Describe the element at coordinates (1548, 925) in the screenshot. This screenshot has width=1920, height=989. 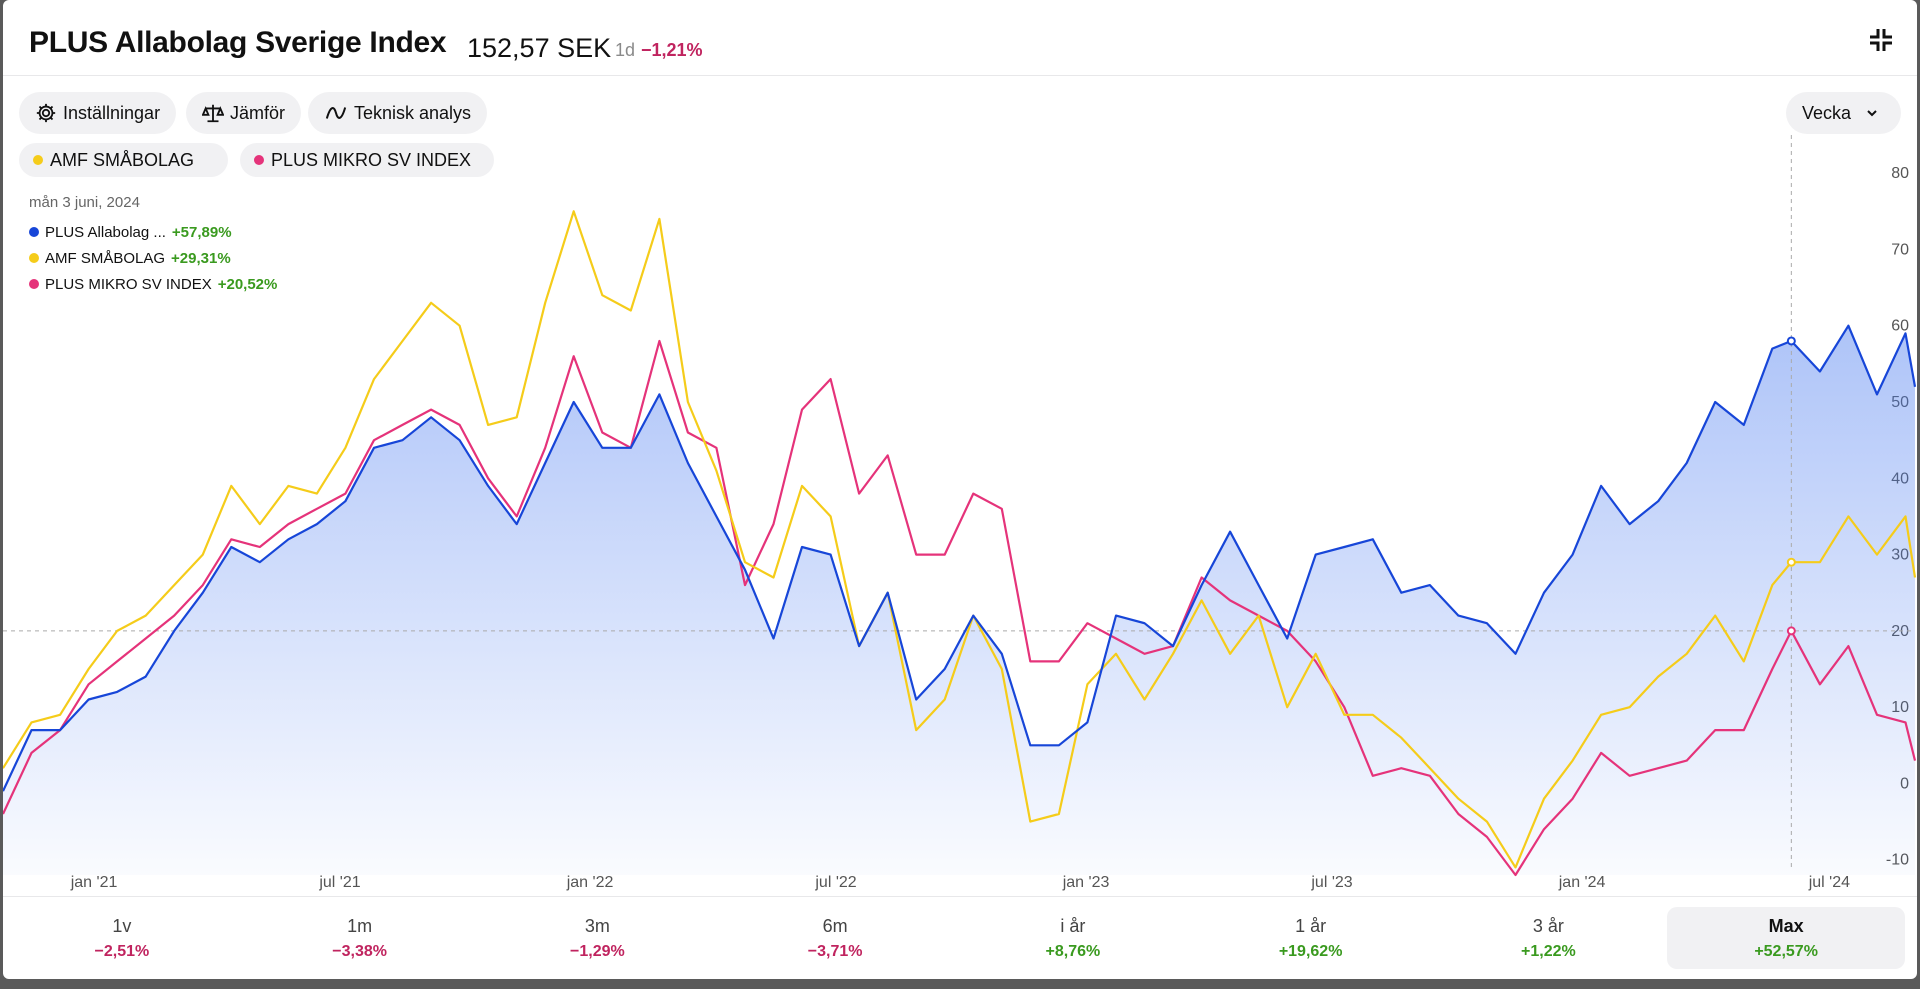
I see `period-label: 3 år` at that location.